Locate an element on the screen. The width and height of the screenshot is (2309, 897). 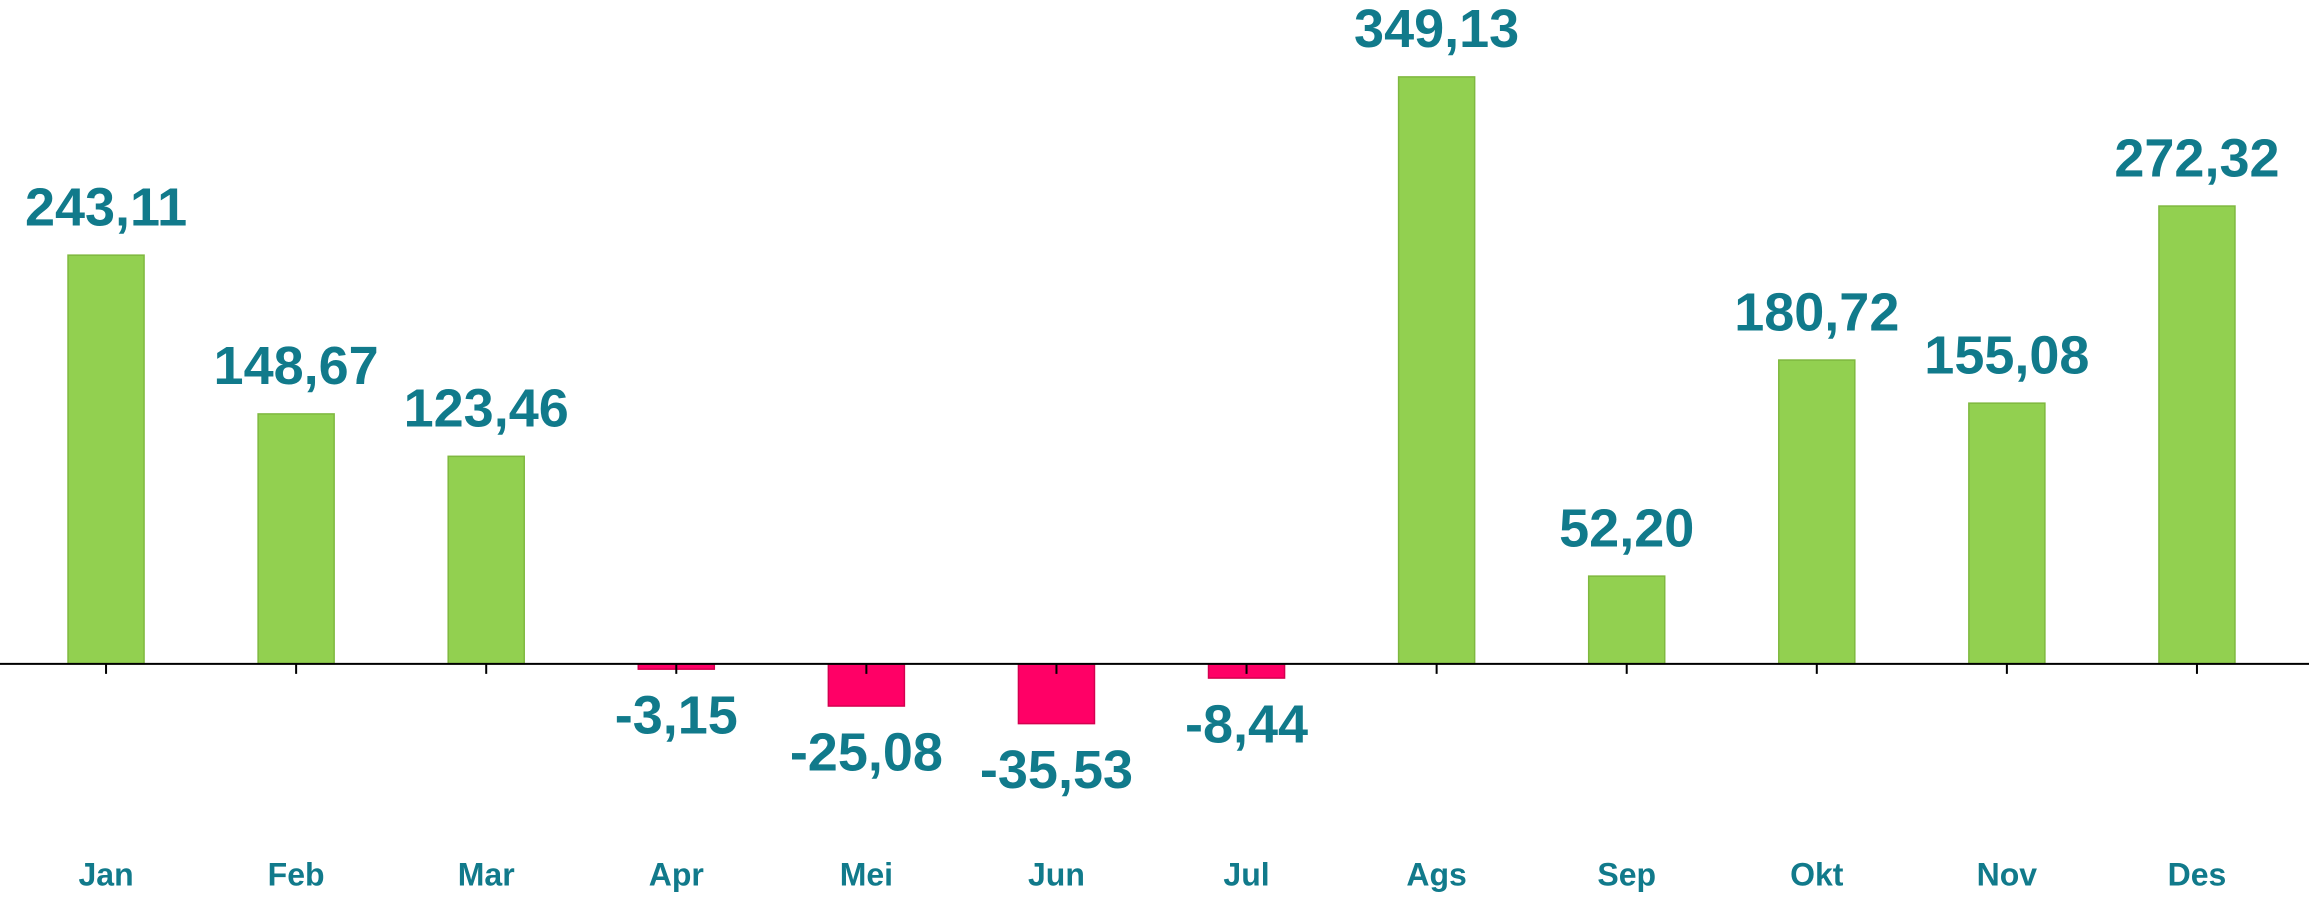
data-label: 155,08 is located at coordinates (2006, 355).